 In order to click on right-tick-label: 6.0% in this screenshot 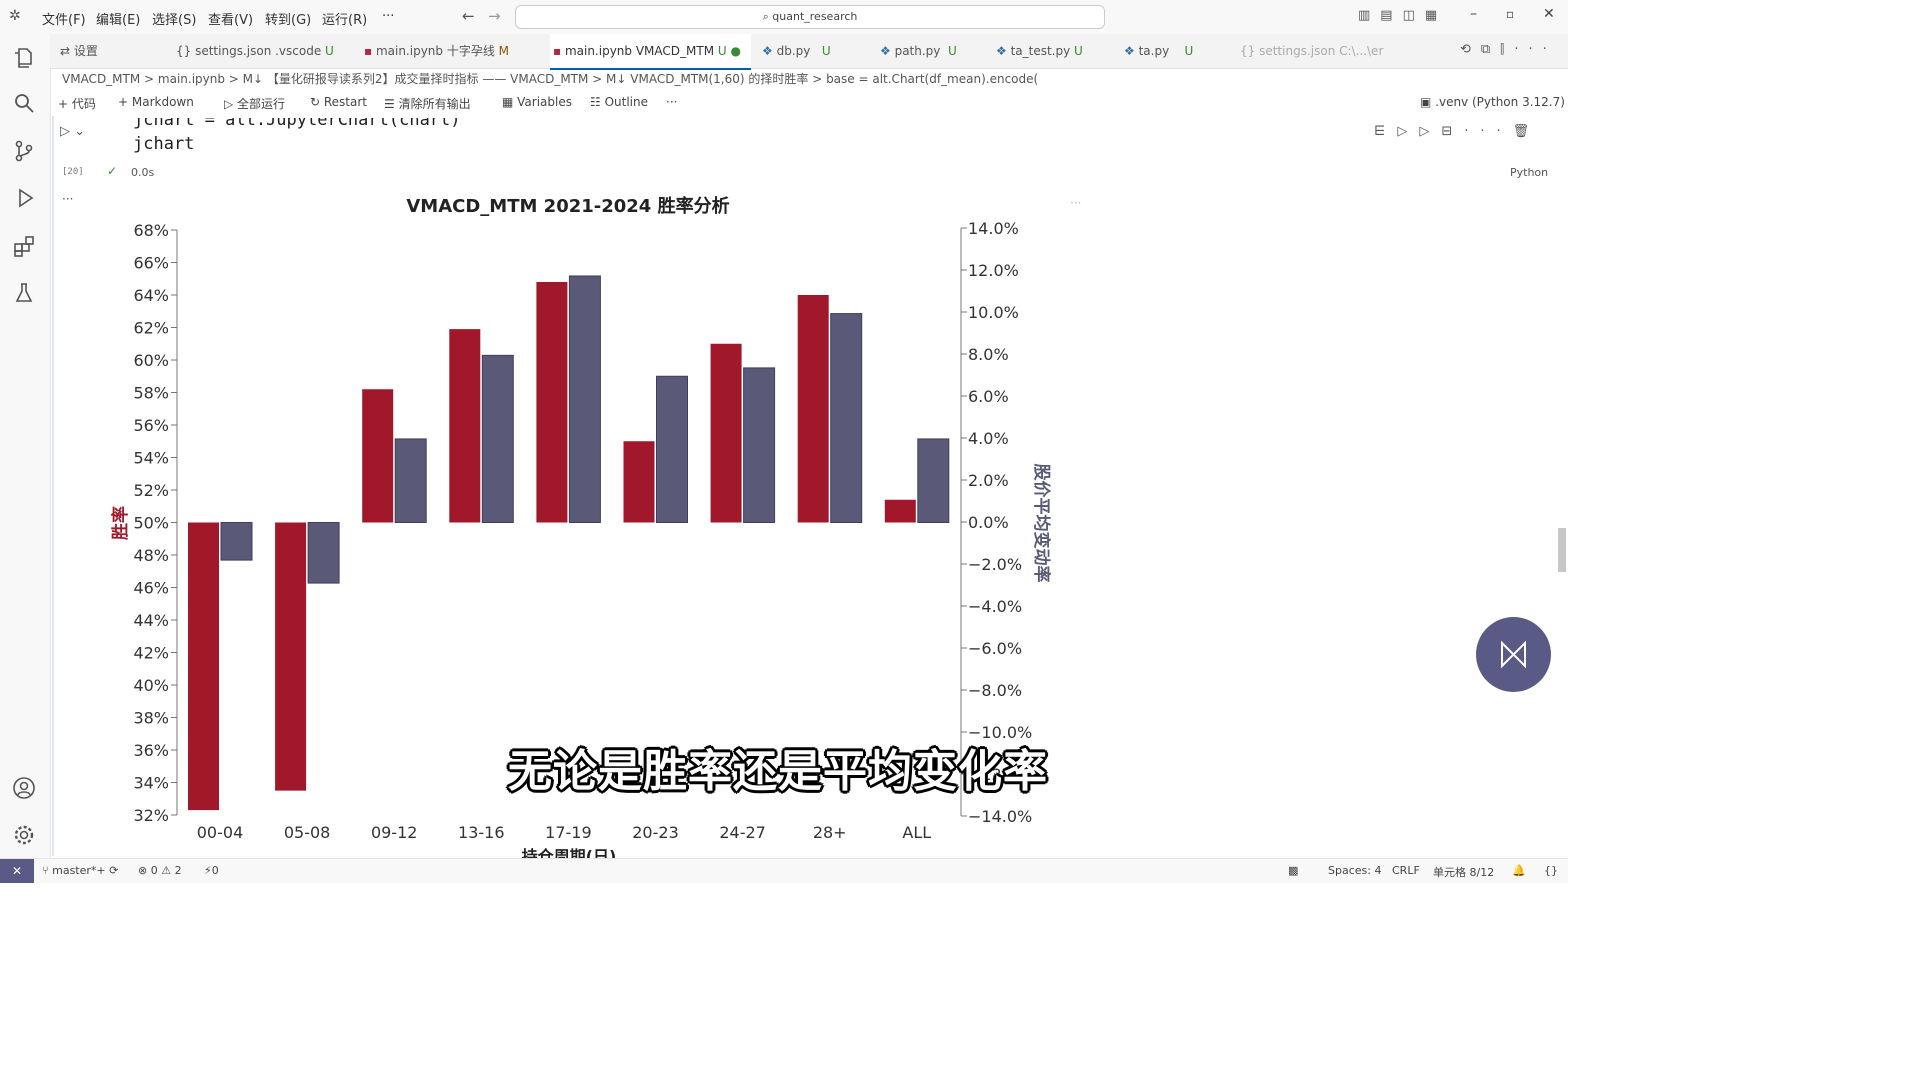, I will do `click(988, 396)`.